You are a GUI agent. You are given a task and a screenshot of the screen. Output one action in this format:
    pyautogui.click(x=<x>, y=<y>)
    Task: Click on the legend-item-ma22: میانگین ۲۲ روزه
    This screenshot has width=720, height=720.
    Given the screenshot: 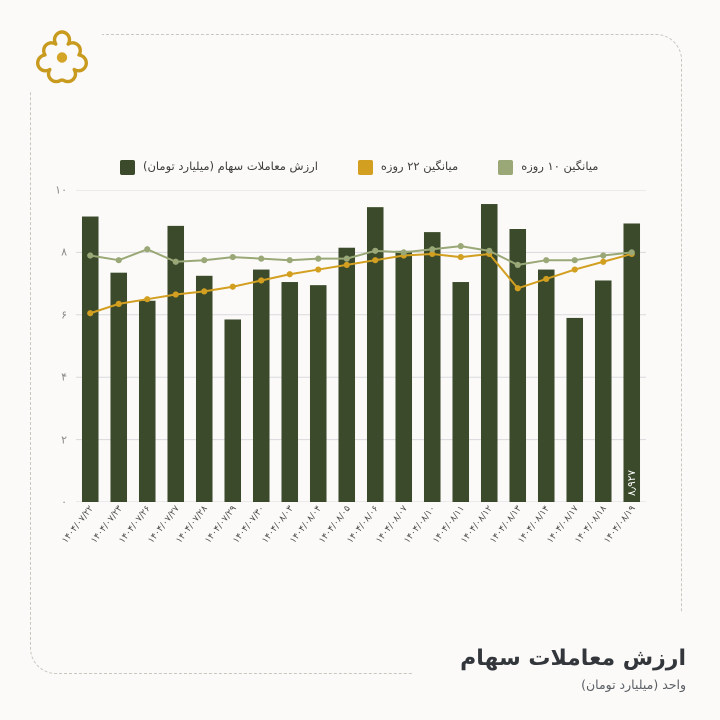 What is the action you would take?
    pyautogui.click(x=408, y=167)
    